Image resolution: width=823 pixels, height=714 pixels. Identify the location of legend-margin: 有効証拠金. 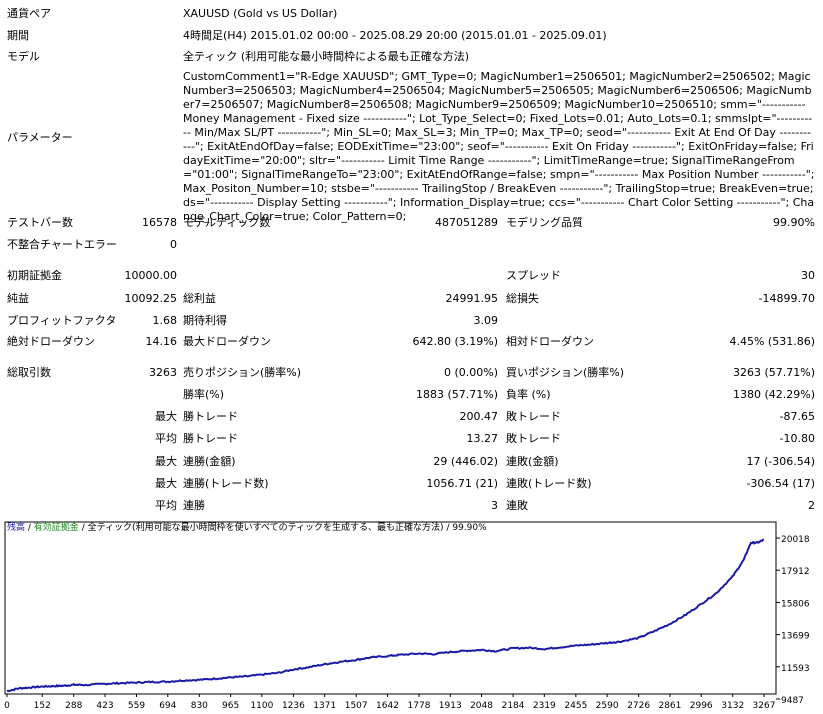
(56, 528).